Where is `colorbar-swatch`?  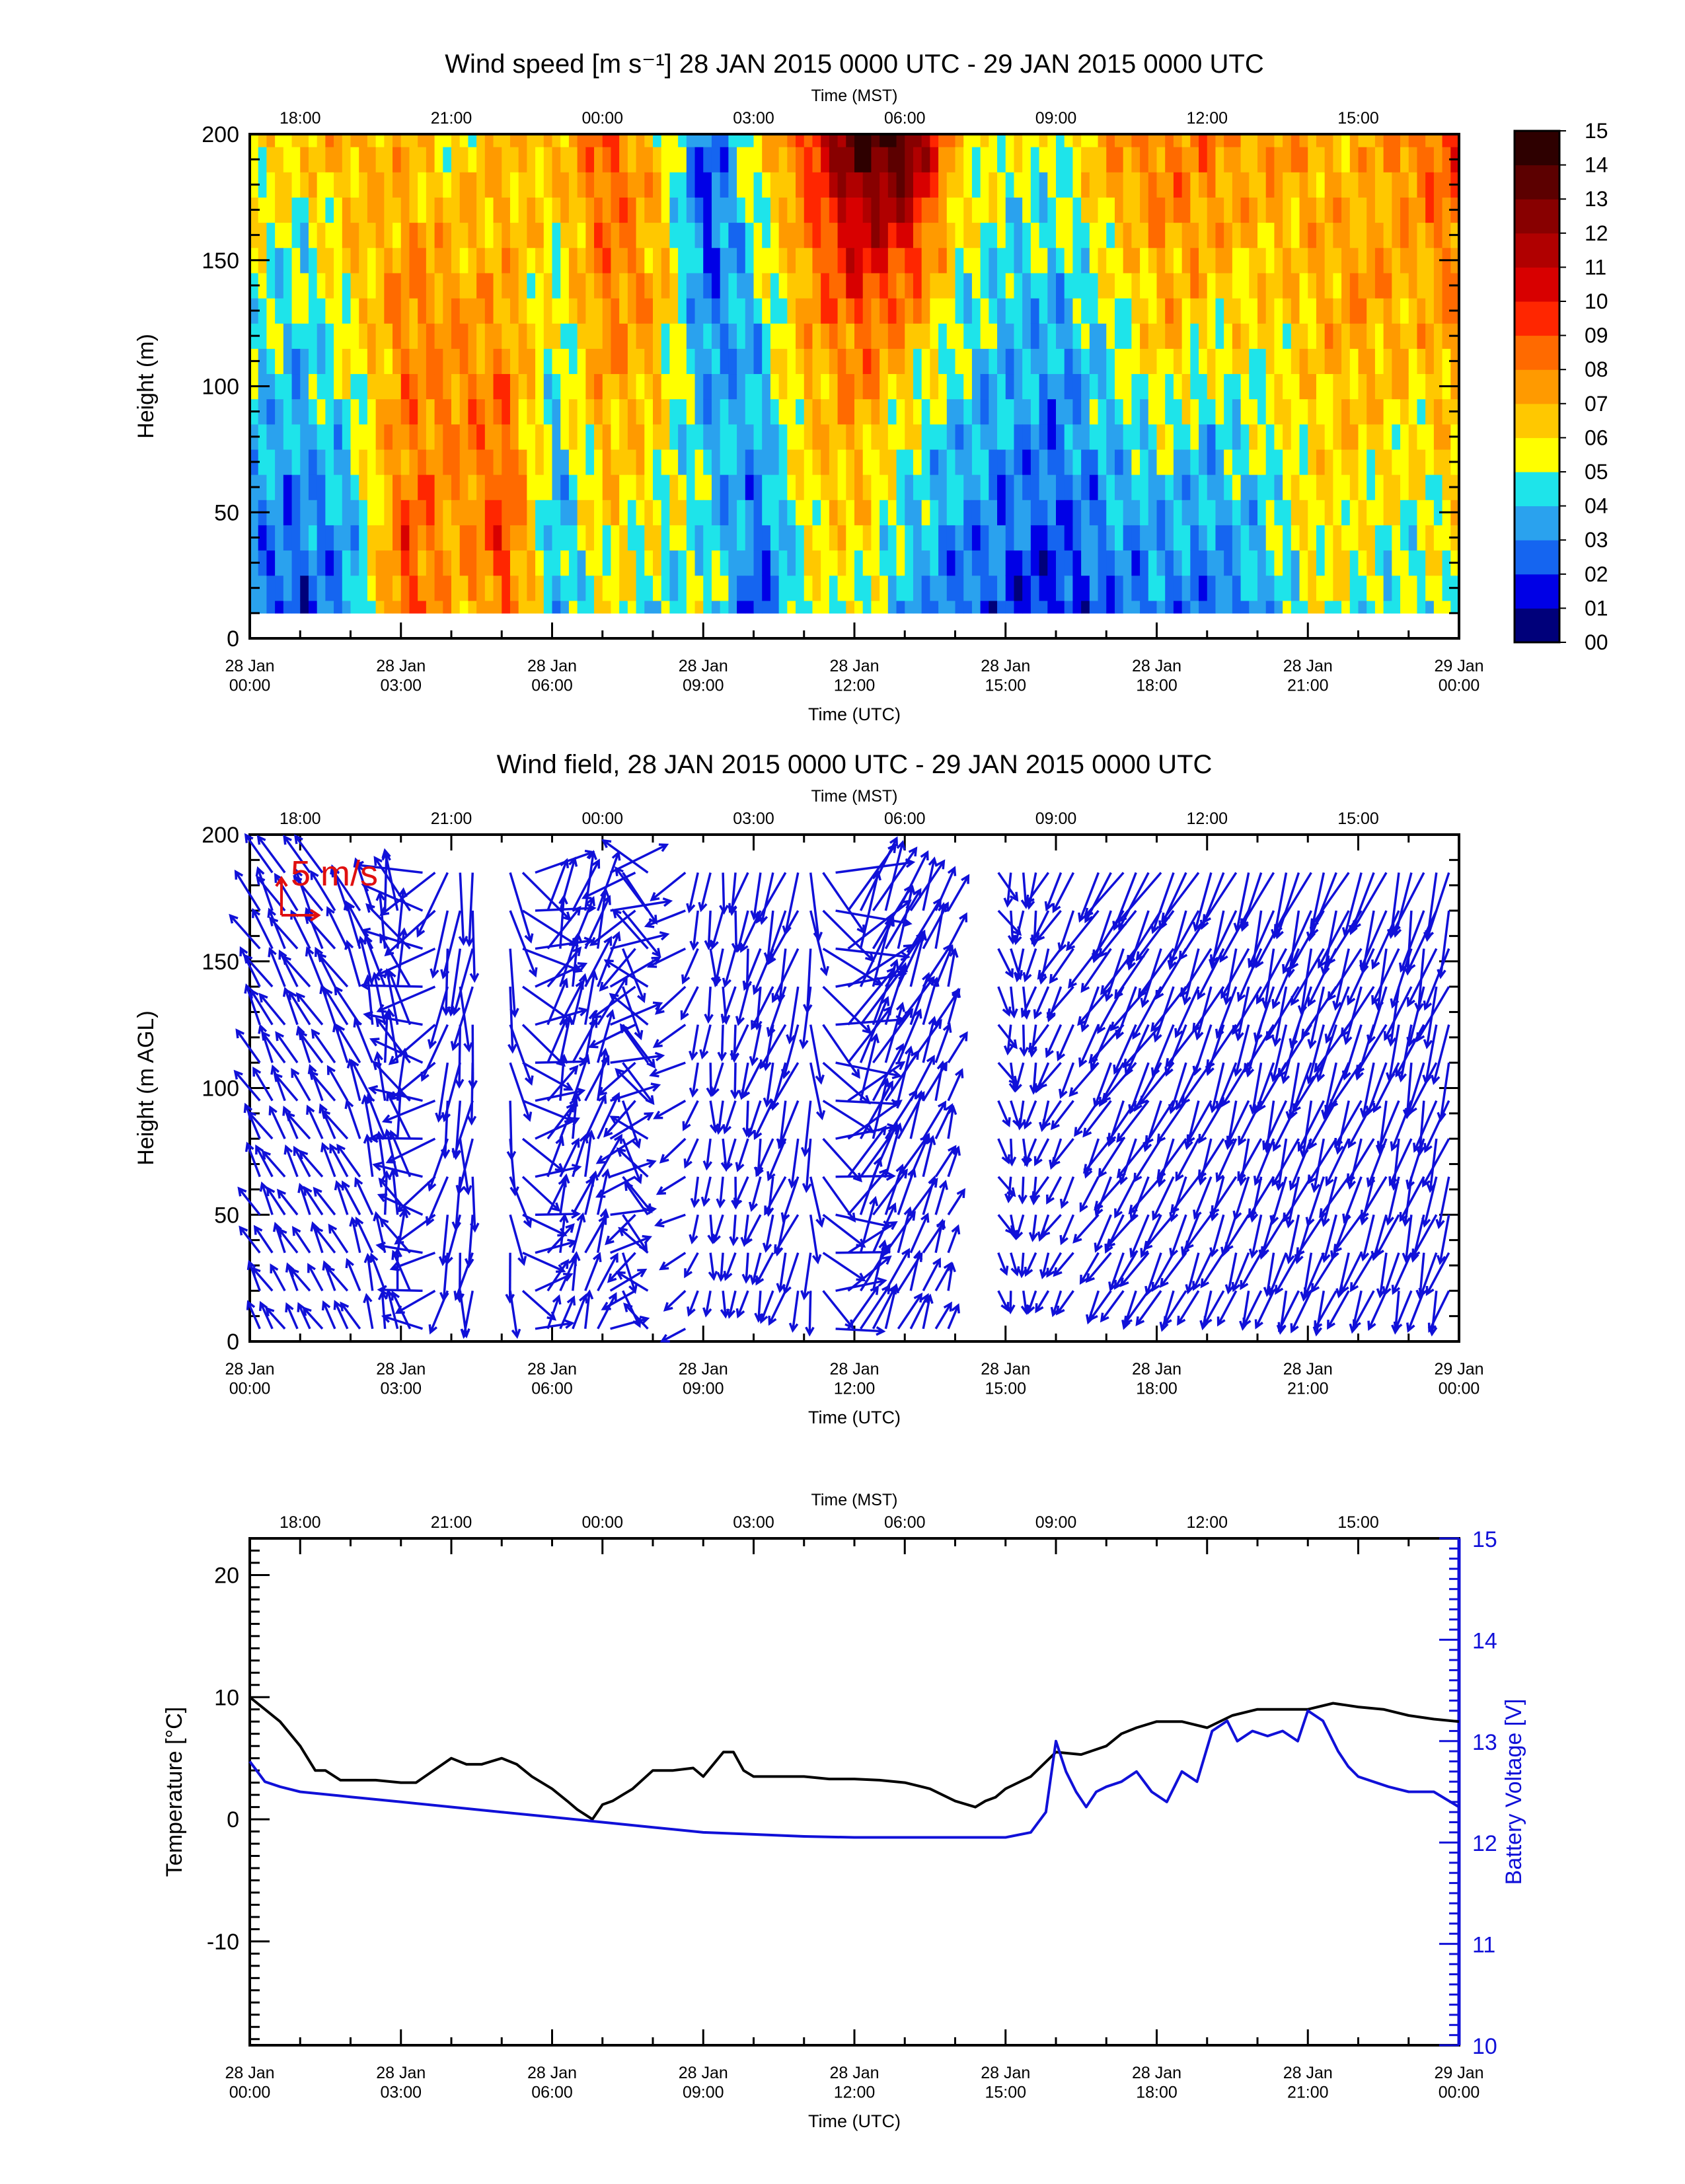
colorbar-swatch is located at coordinates (1537, 216).